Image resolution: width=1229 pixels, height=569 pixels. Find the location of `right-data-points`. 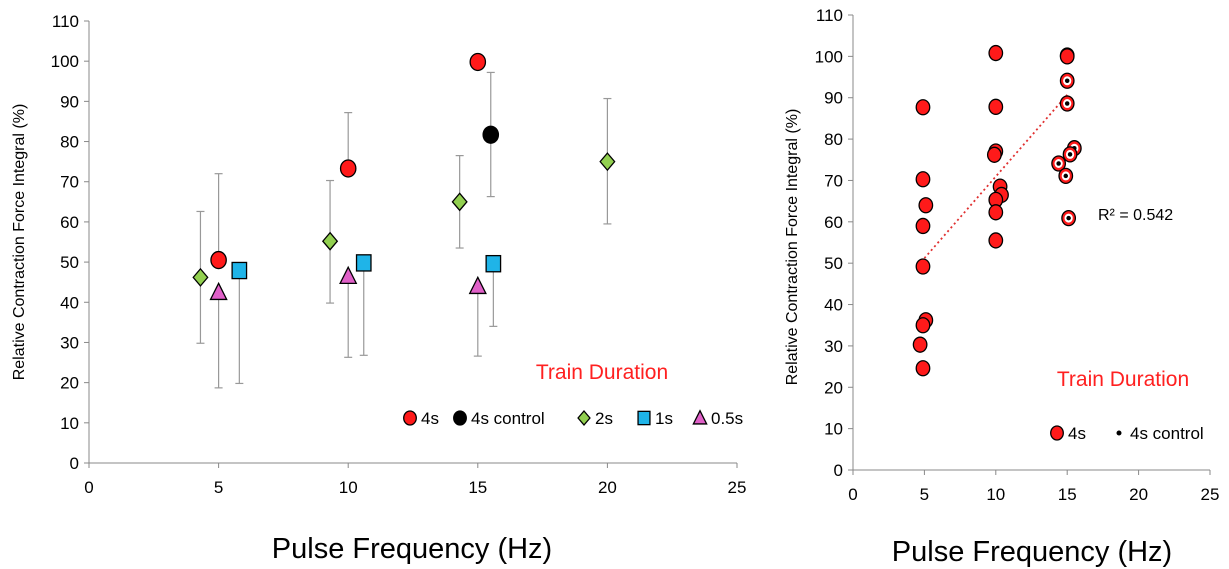

right-data-points is located at coordinates (997, 210).